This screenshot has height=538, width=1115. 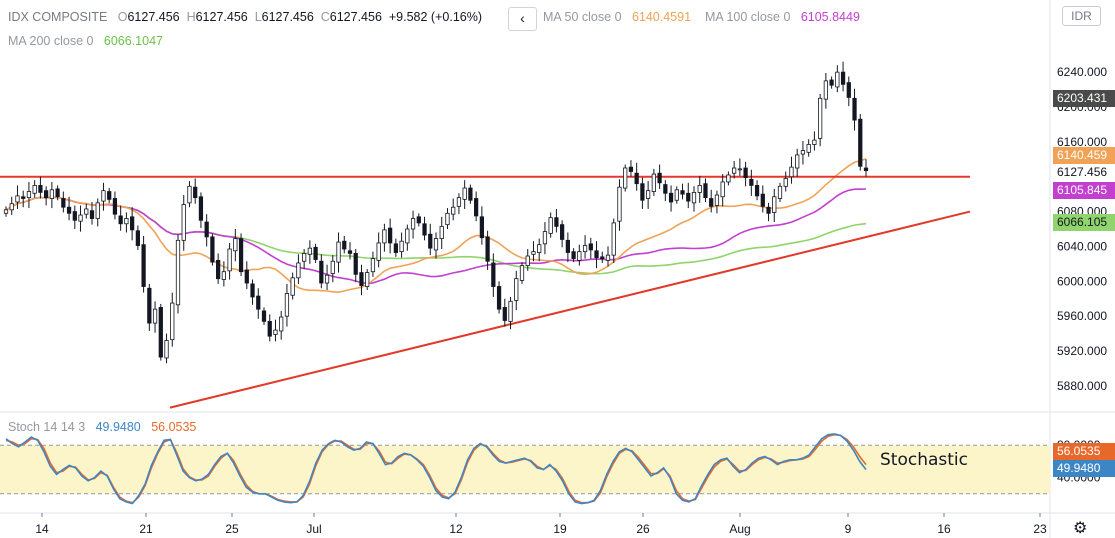 What do you see at coordinates (221, 17) in the screenshot?
I see `high-value: 6127.456` at bounding box center [221, 17].